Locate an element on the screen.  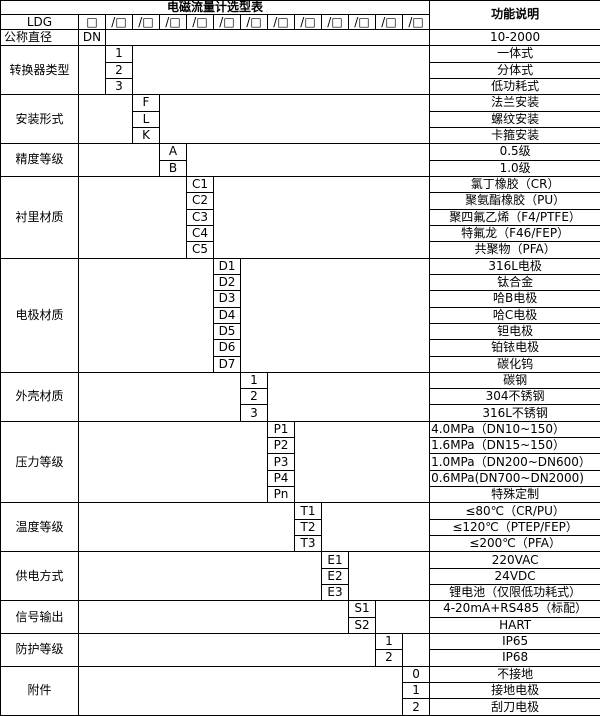
option-code-cell: K is located at coordinates (146, 135).